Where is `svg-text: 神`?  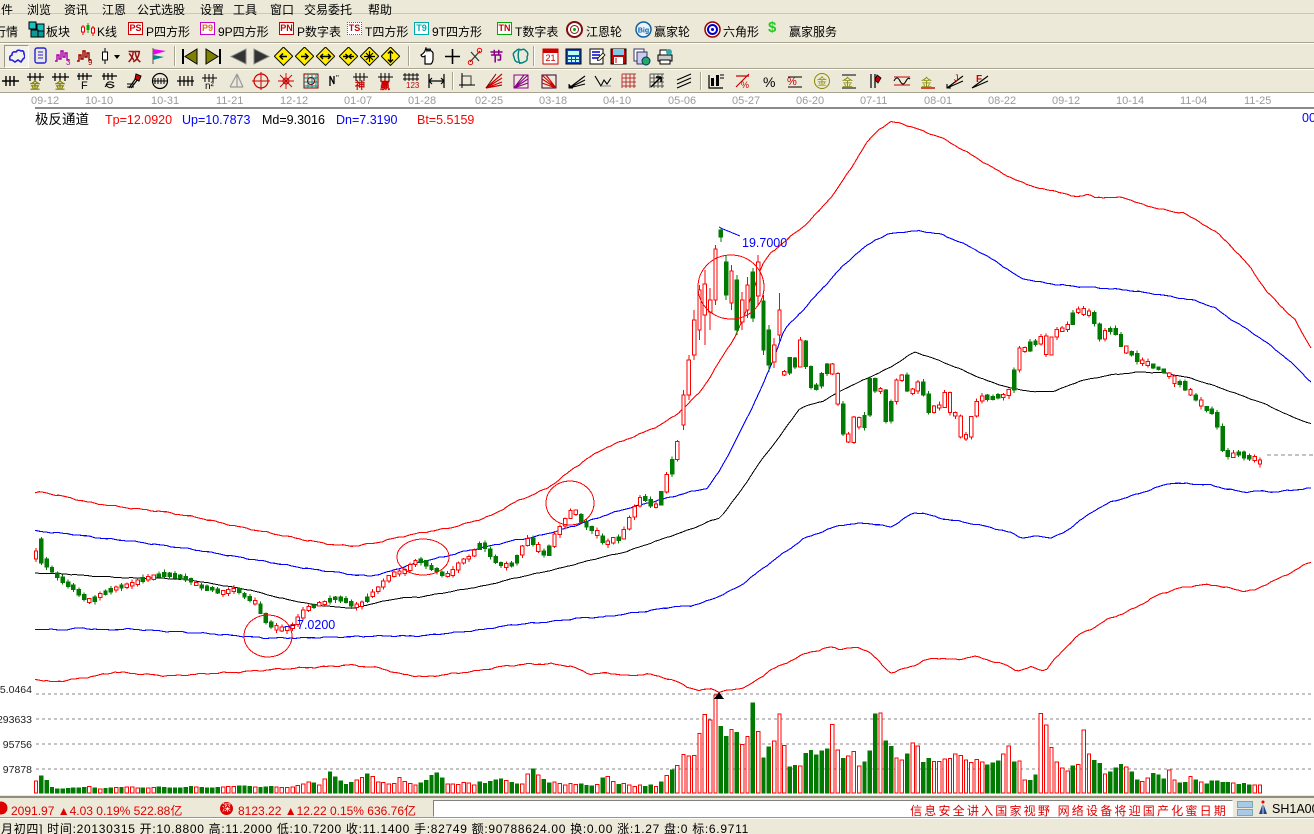 svg-text: 神 is located at coordinates (360, 85).